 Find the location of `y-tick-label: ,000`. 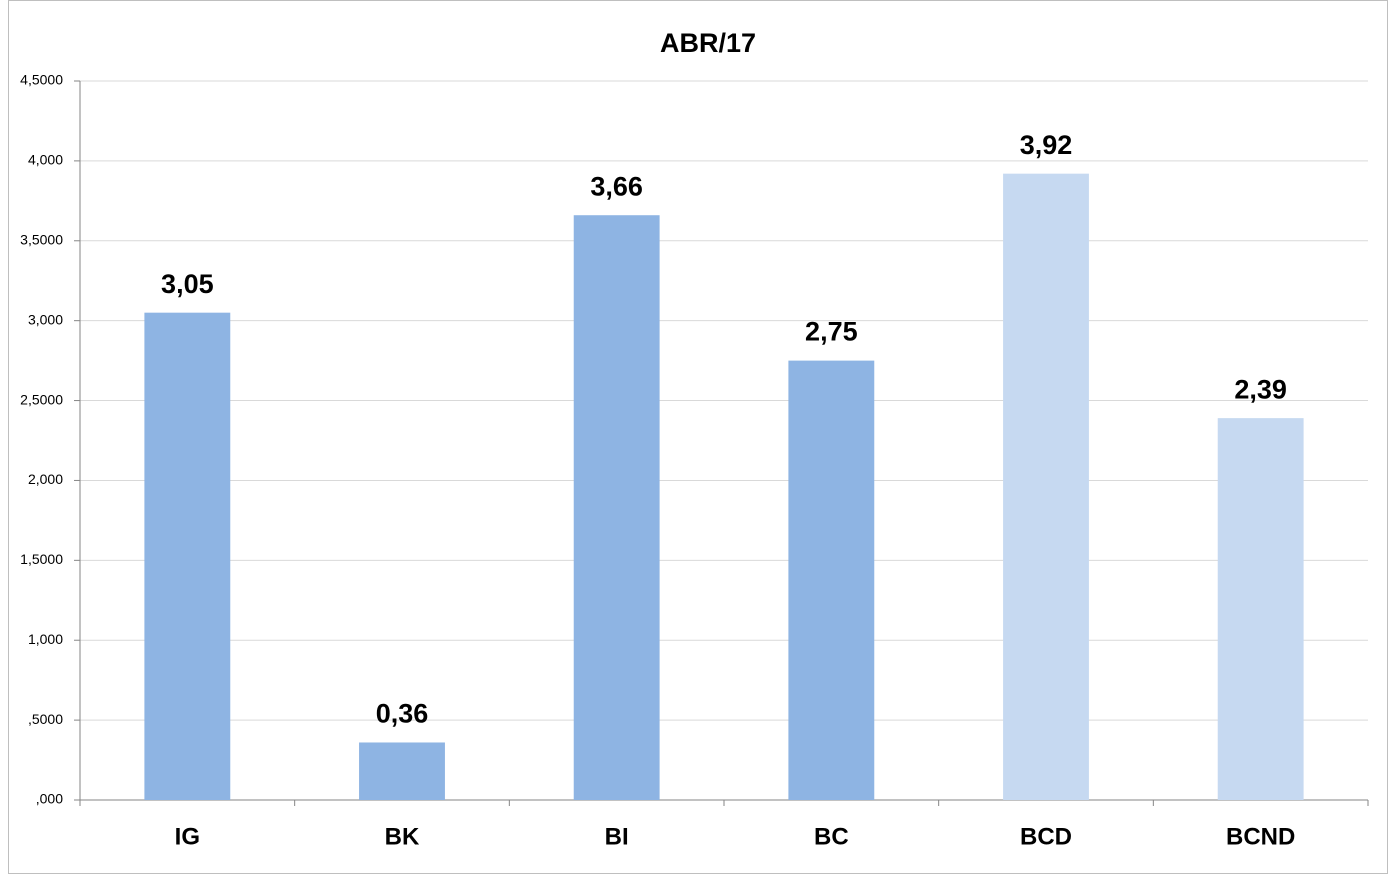

y-tick-label: ,000 is located at coordinates (49, 799).